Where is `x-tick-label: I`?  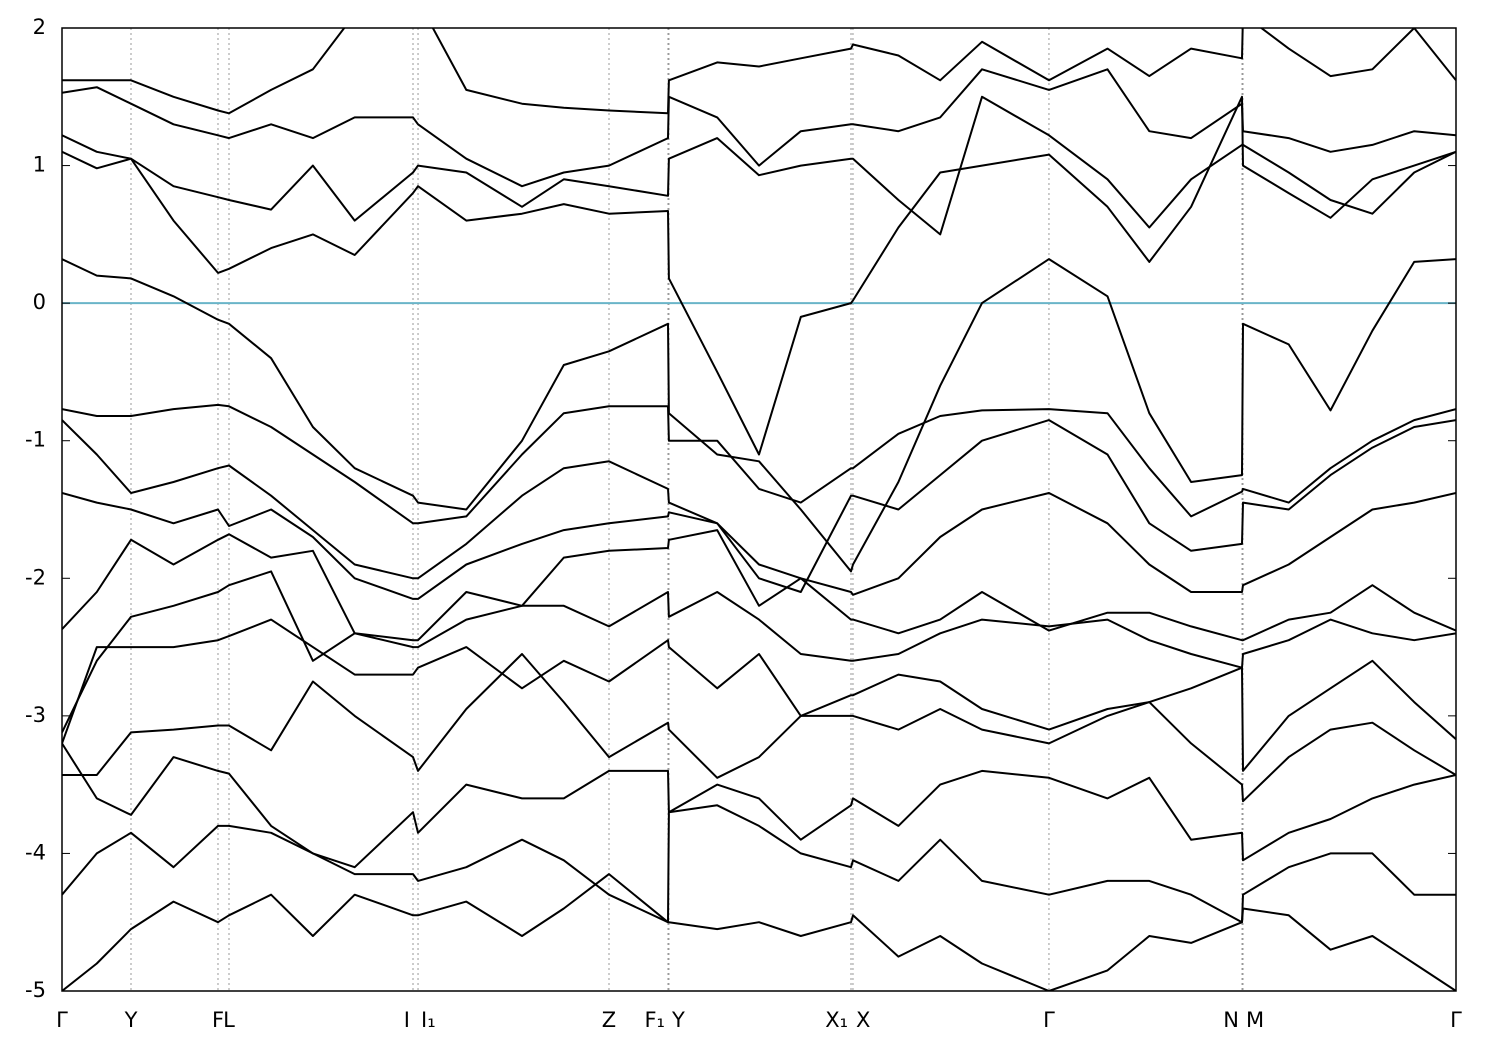 x-tick-label: I is located at coordinates (407, 1020).